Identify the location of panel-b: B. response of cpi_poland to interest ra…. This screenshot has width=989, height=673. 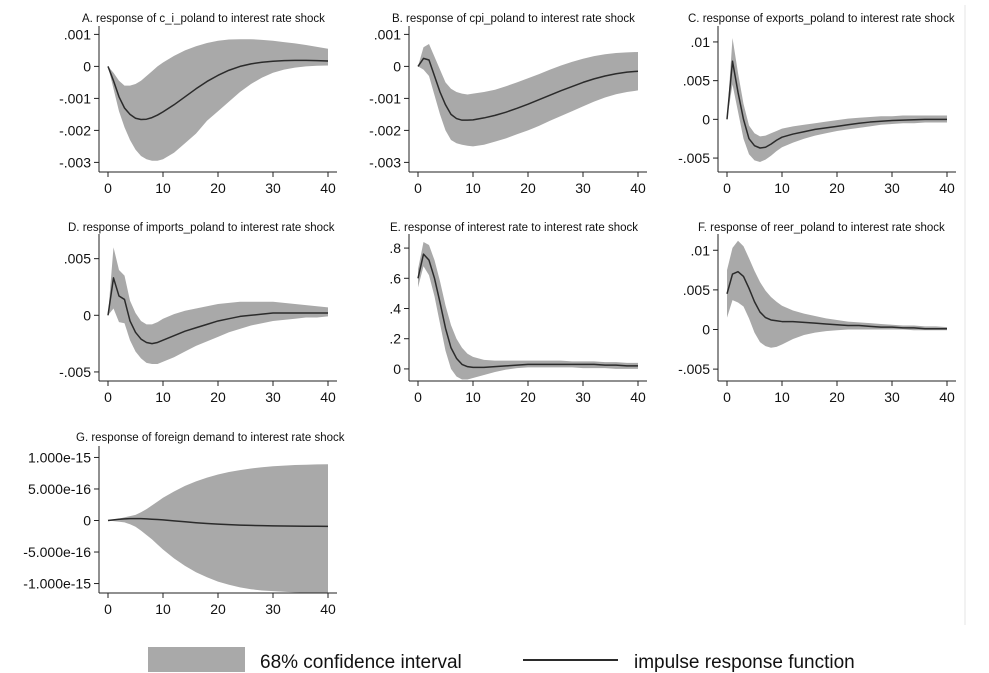
(508, 104).